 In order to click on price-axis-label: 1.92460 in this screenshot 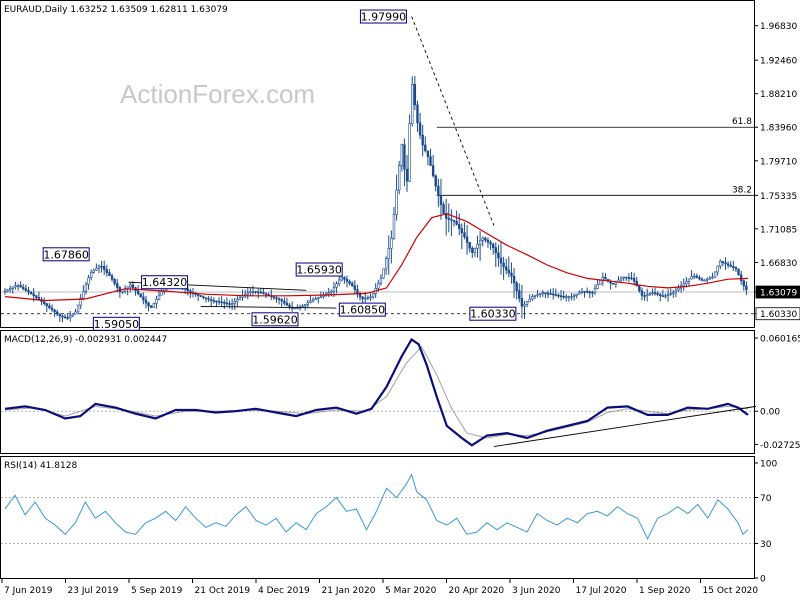, I will do `click(778, 62)`.